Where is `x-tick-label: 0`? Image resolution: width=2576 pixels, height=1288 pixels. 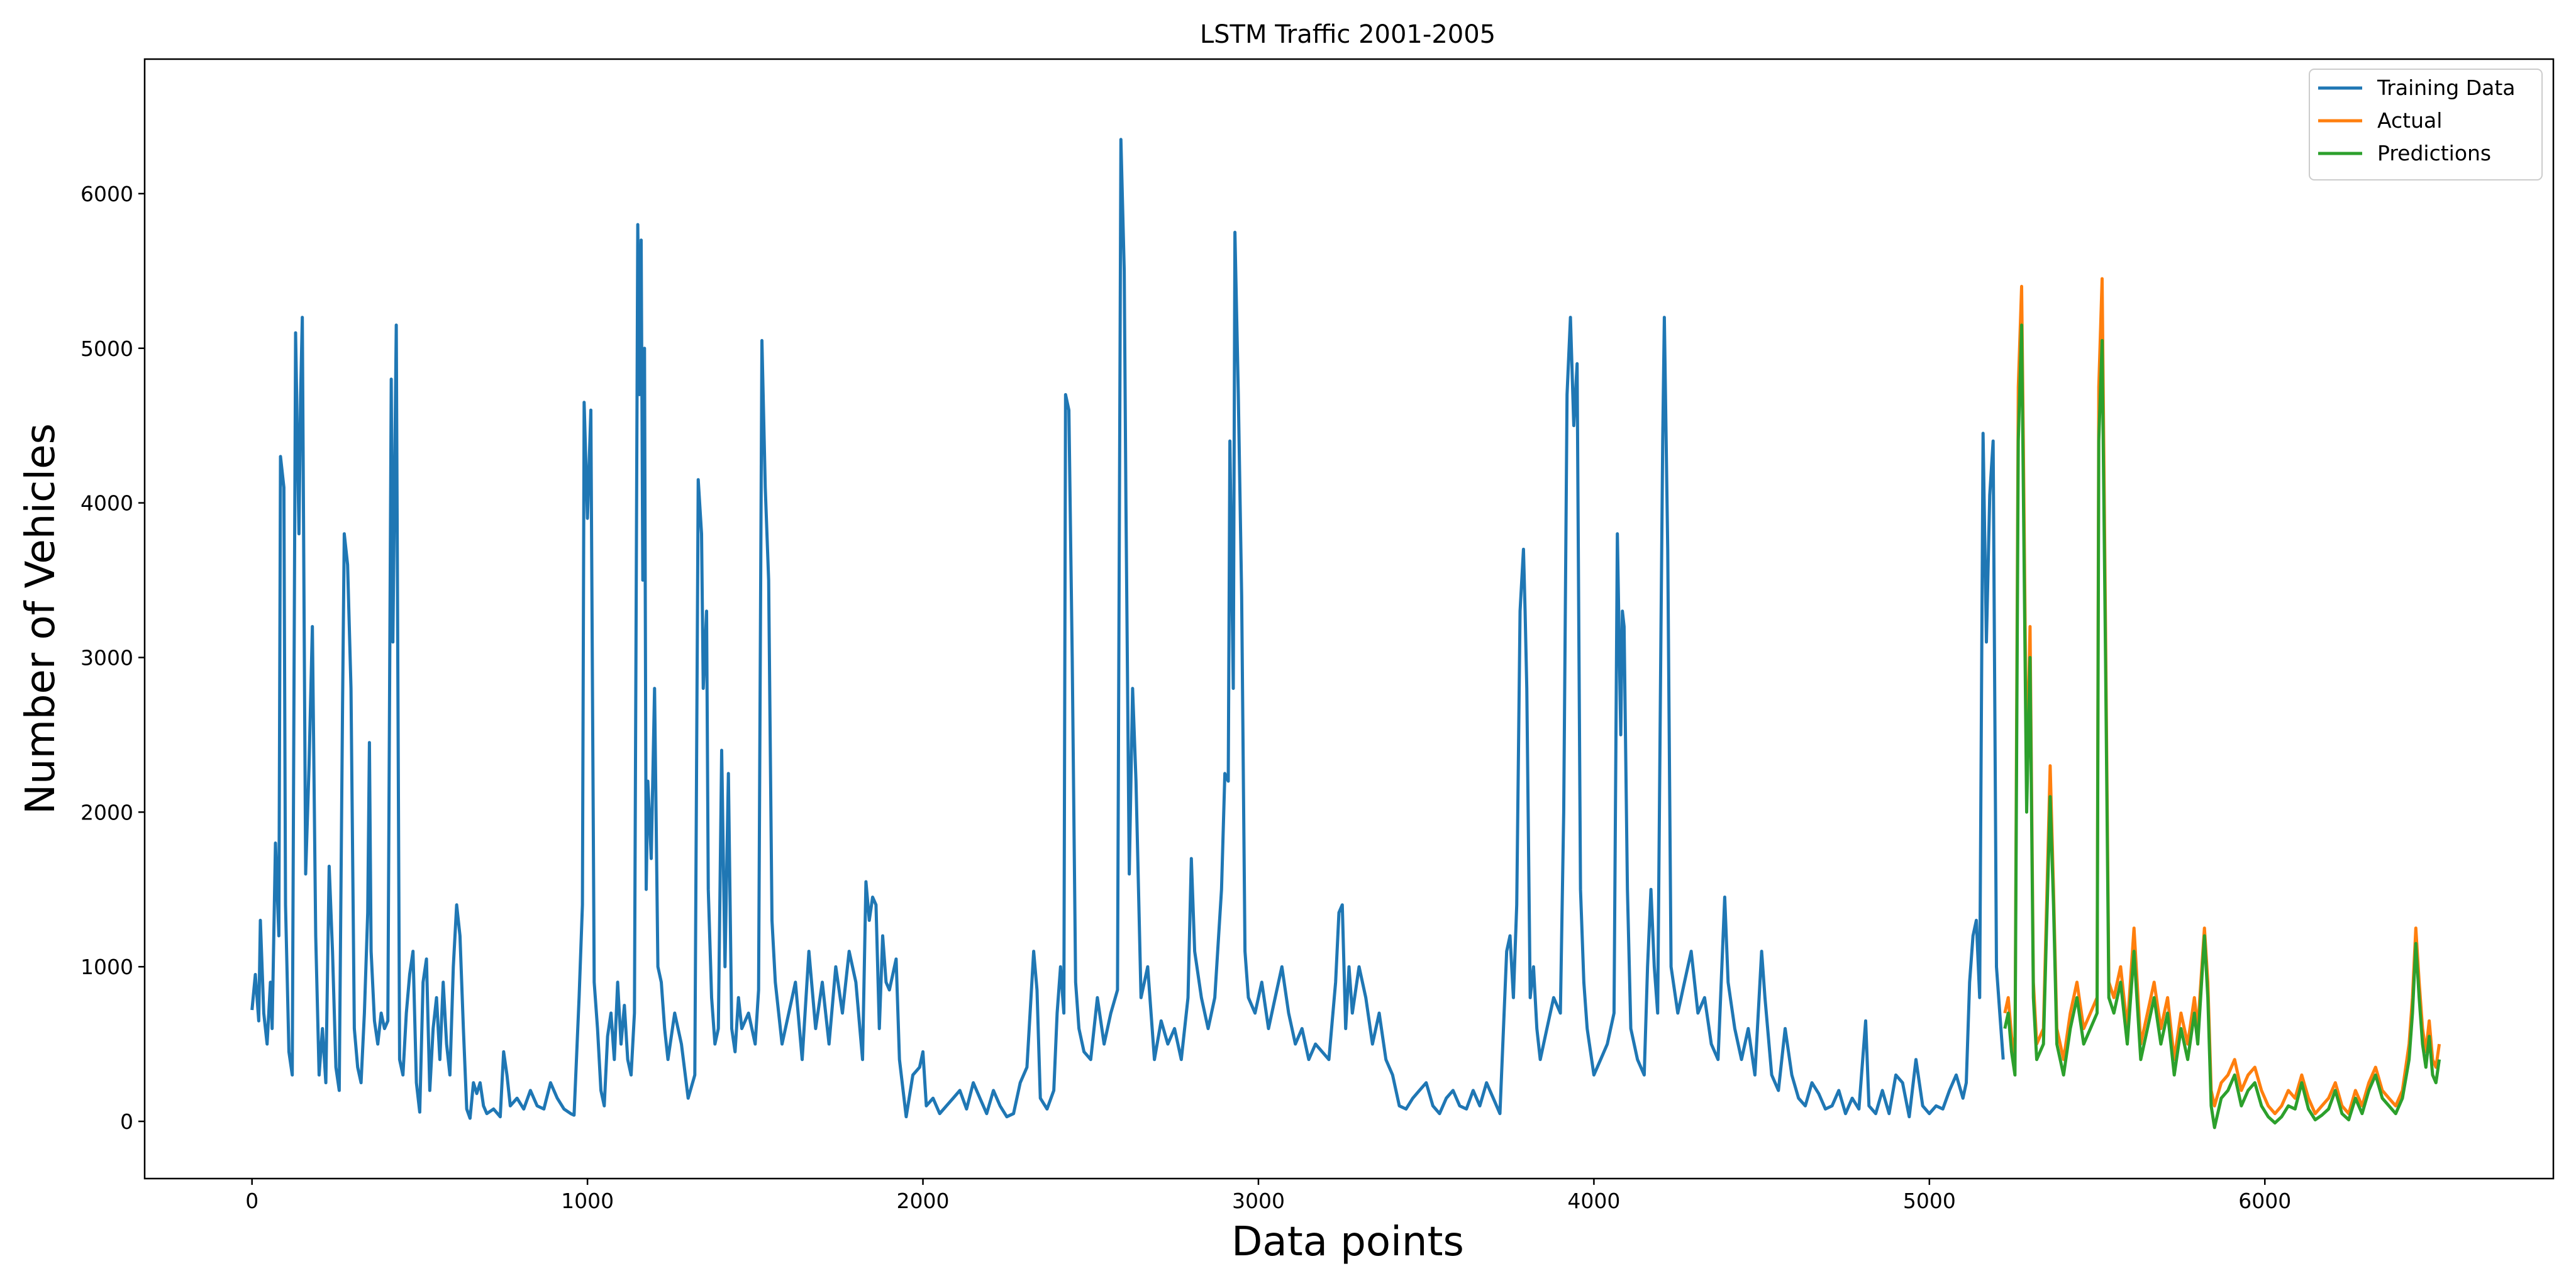 x-tick-label: 0 is located at coordinates (251, 1201).